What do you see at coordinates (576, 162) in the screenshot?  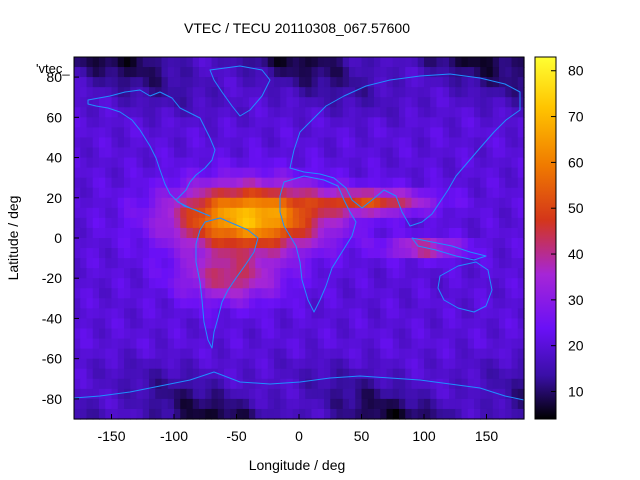 I see `colorbar-tick-label: 60` at bounding box center [576, 162].